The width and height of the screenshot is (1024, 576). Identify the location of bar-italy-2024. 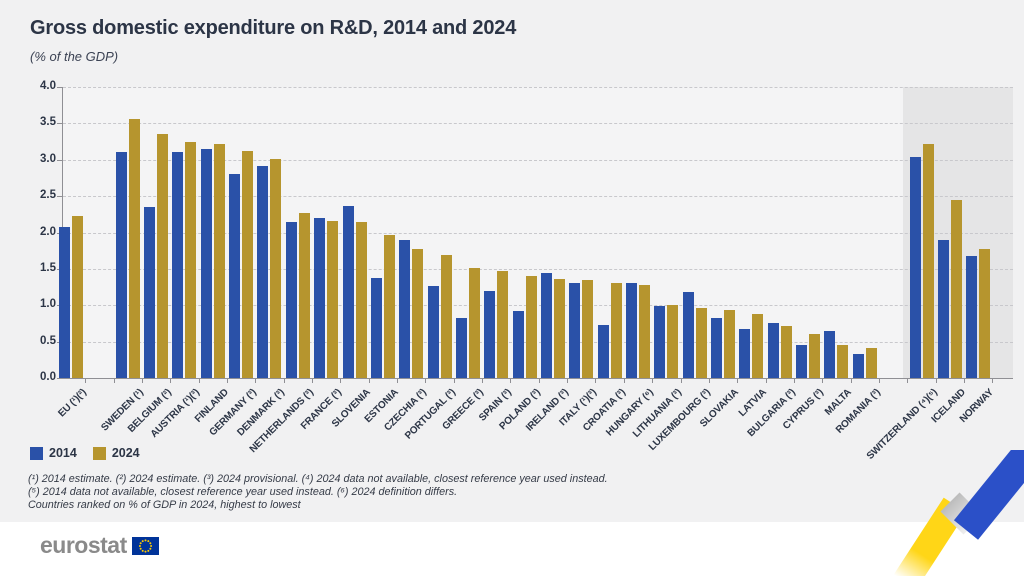
(588, 328).